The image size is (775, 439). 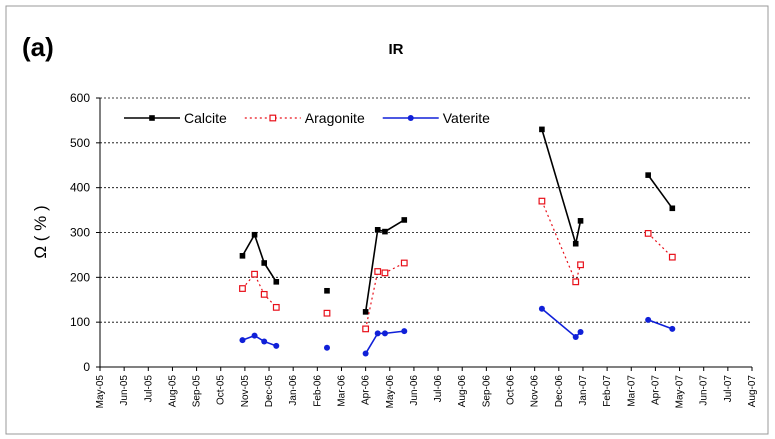 I want to click on x-tick-label: May-05, so click(x=100, y=392).